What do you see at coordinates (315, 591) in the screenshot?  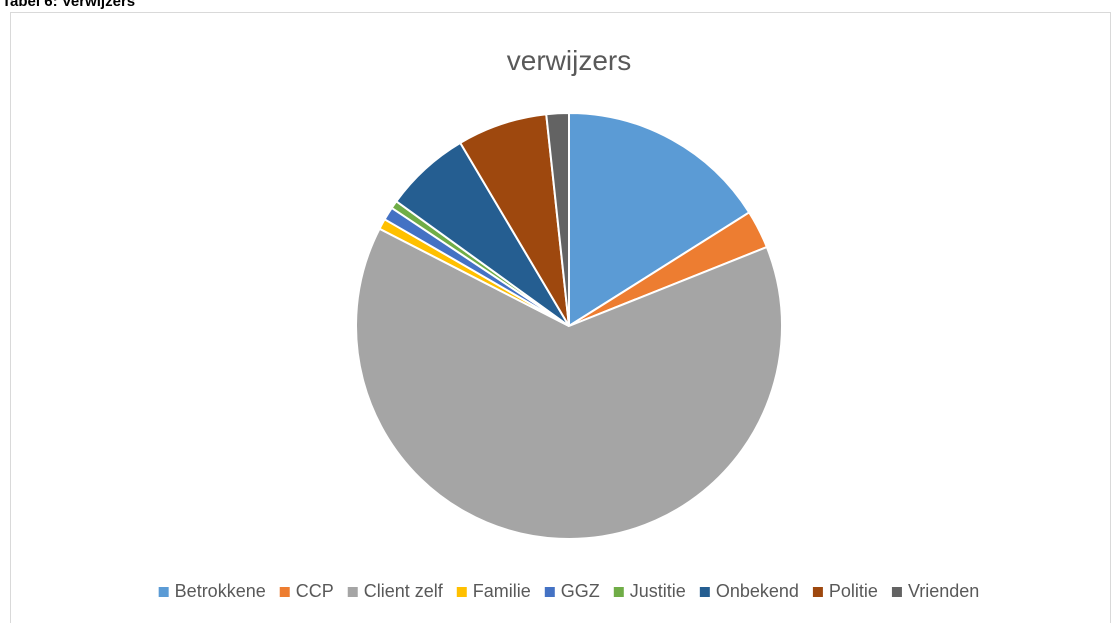 I see `legend-label: CCP` at bounding box center [315, 591].